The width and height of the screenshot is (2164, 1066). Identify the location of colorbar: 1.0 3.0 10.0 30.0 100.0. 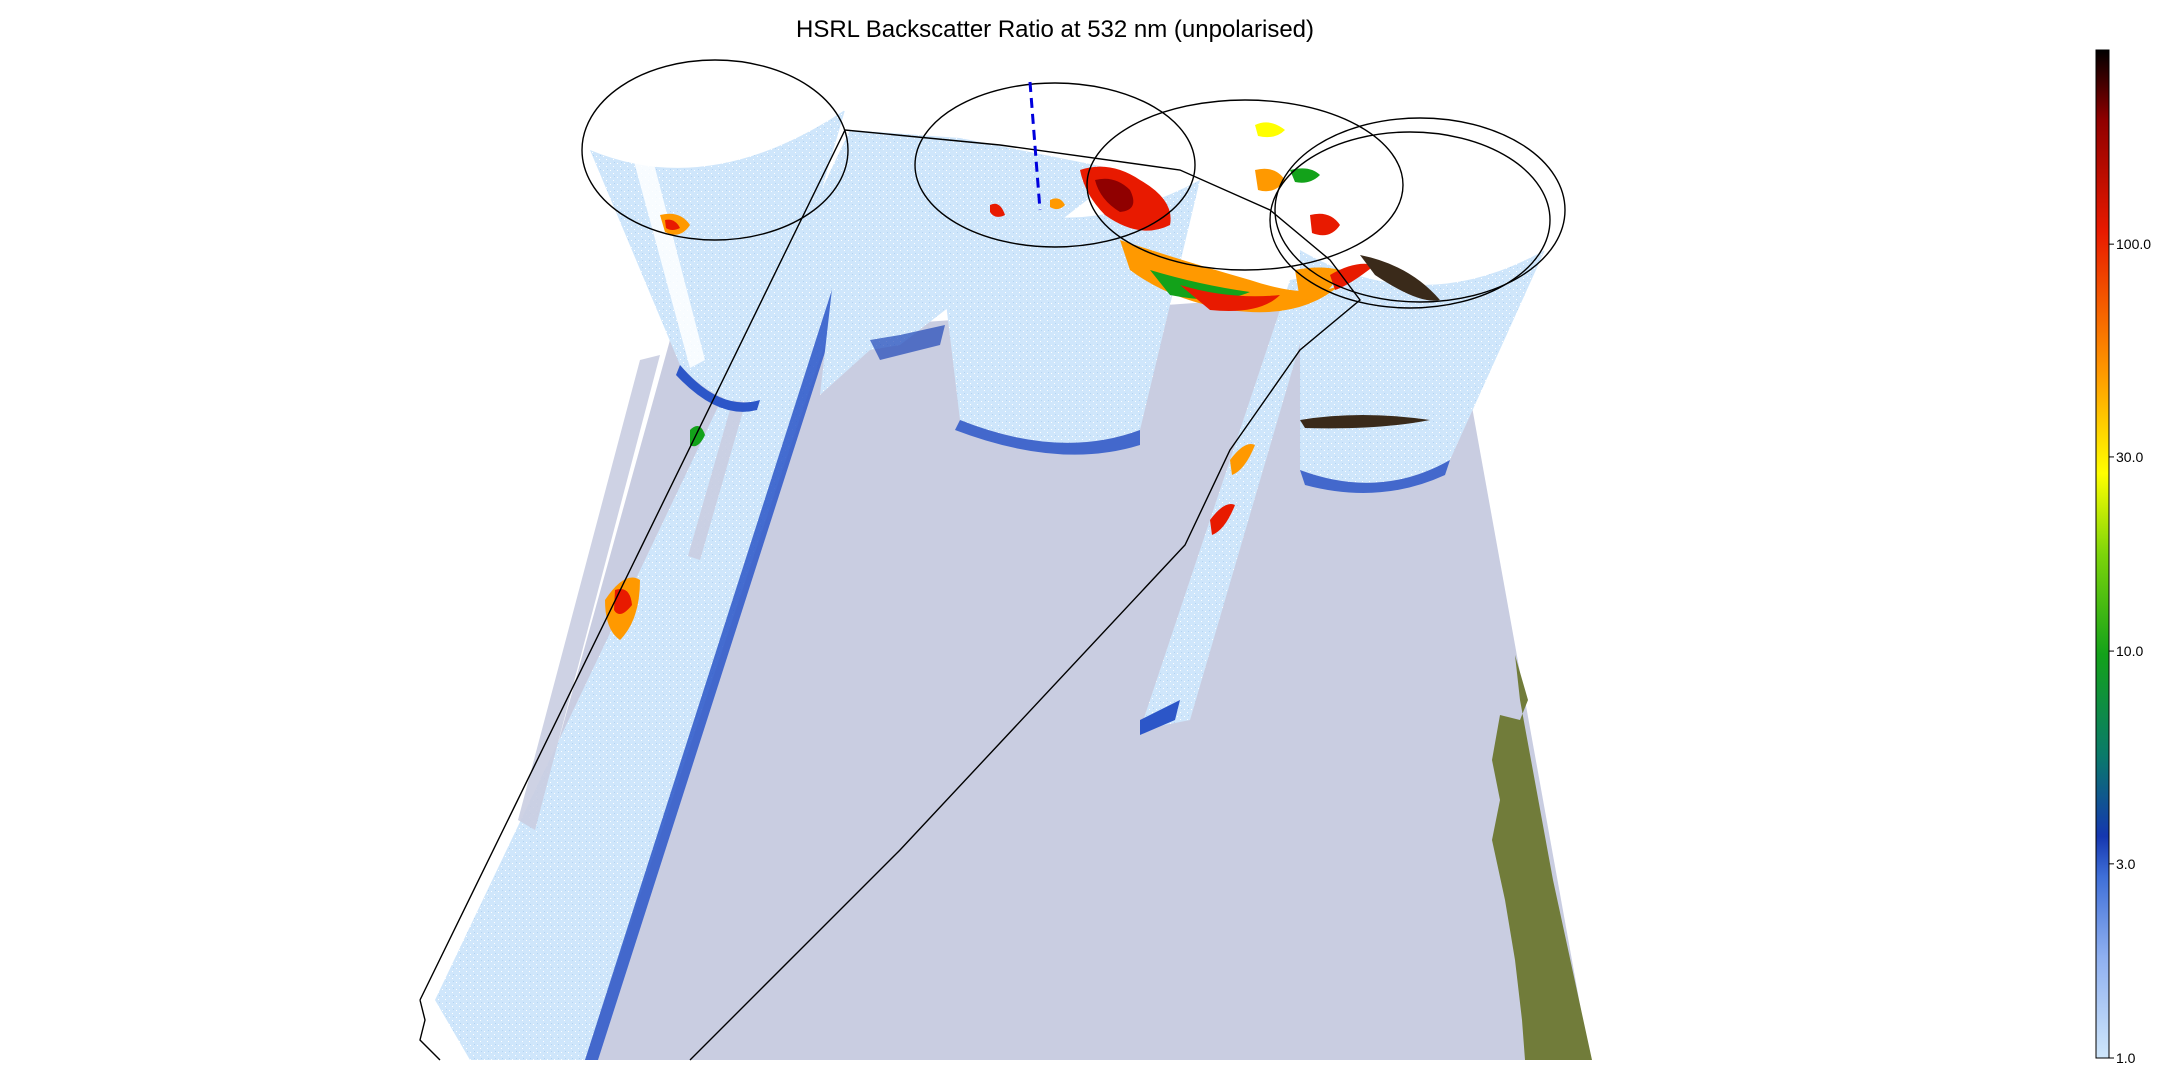
(2123, 557).